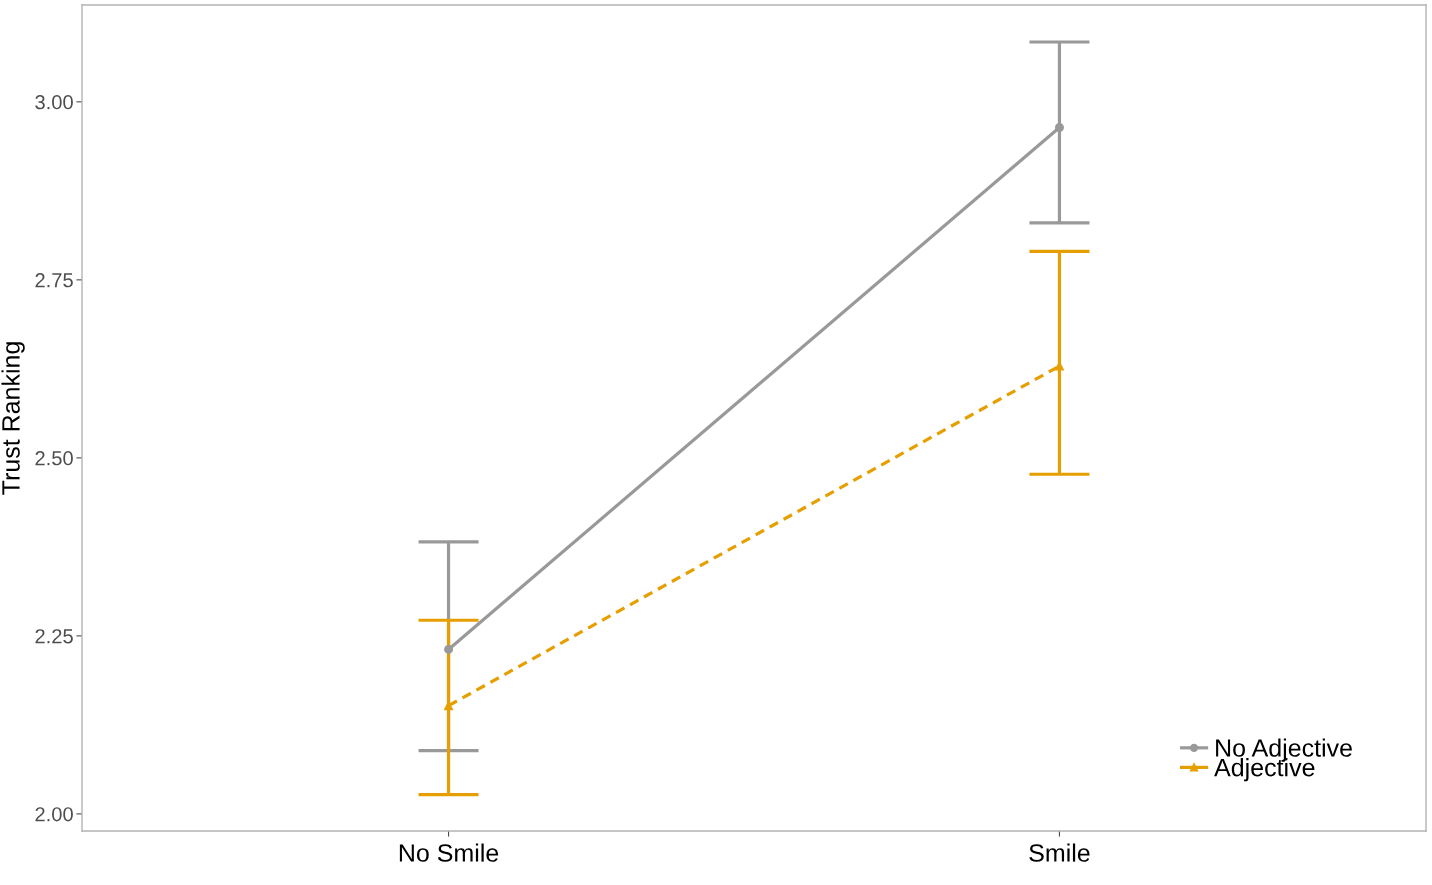 This screenshot has height=885, width=1432. I want to click on y-tick-label: 2.25, so click(54, 636).